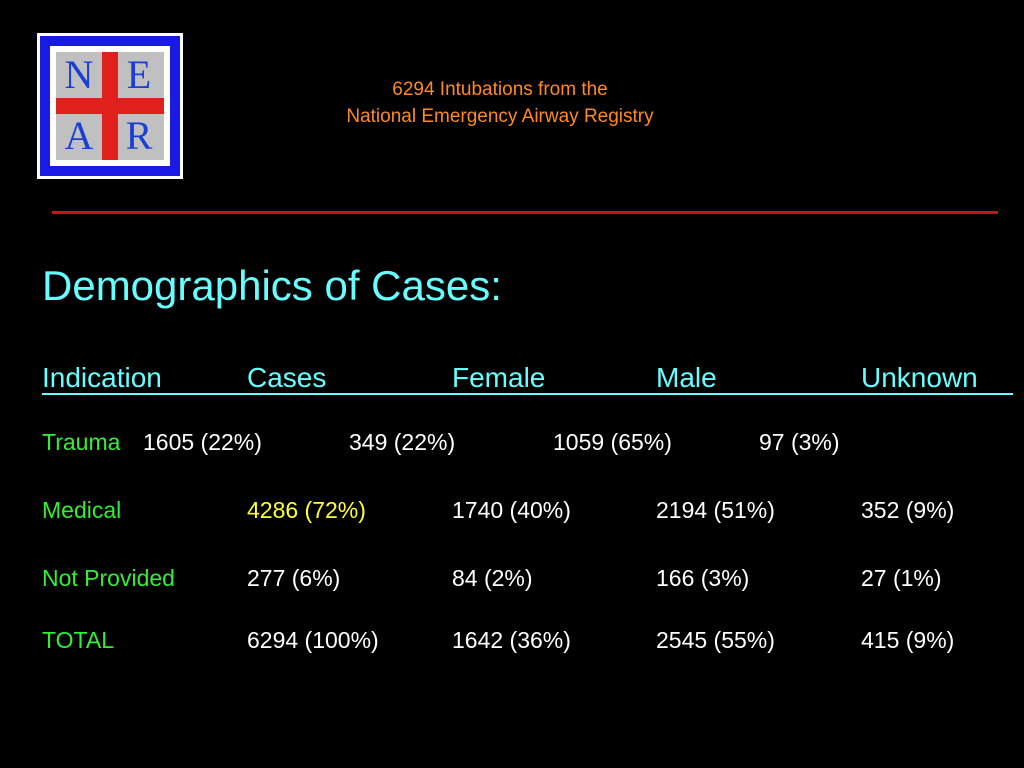 This screenshot has width=1024, height=768. Describe the element at coordinates (139, 74) in the screenshot. I see `logo-letter-e: E` at that location.